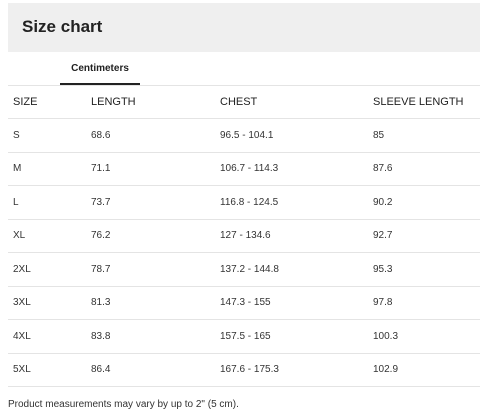 The width and height of the screenshot is (480, 417). What do you see at coordinates (47, 169) in the screenshot?
I see `cell-size: M` at bounding box center [47, 169].